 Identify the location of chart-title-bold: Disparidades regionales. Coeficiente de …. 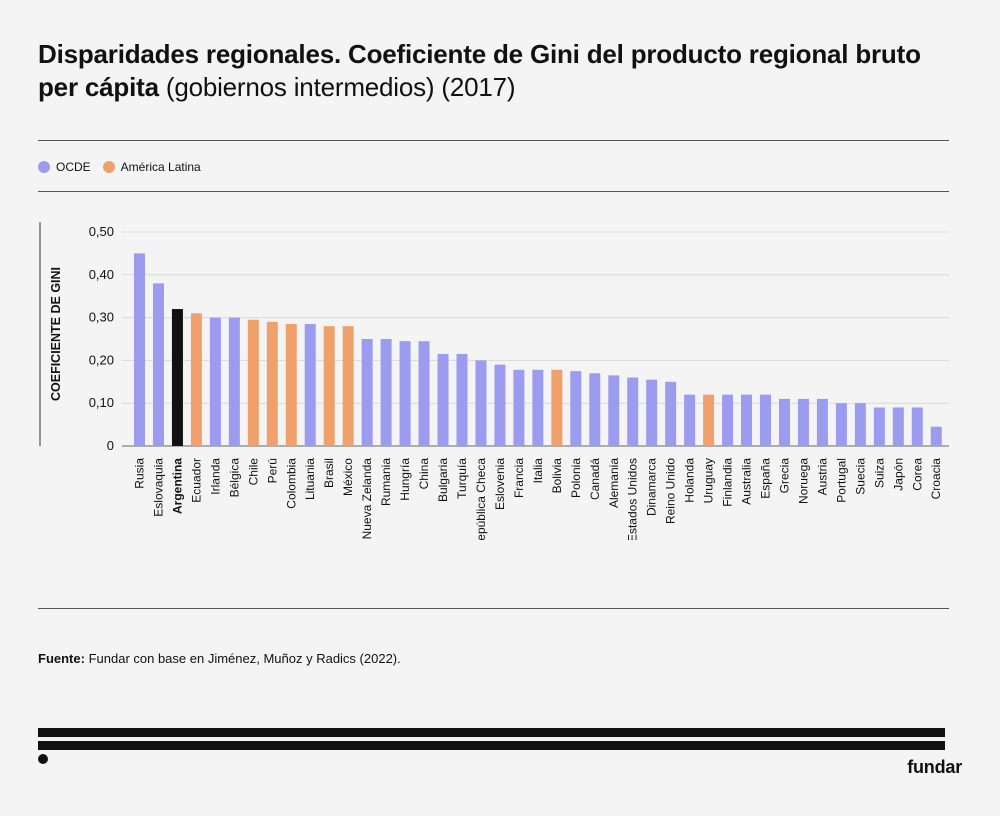
(479, 70).